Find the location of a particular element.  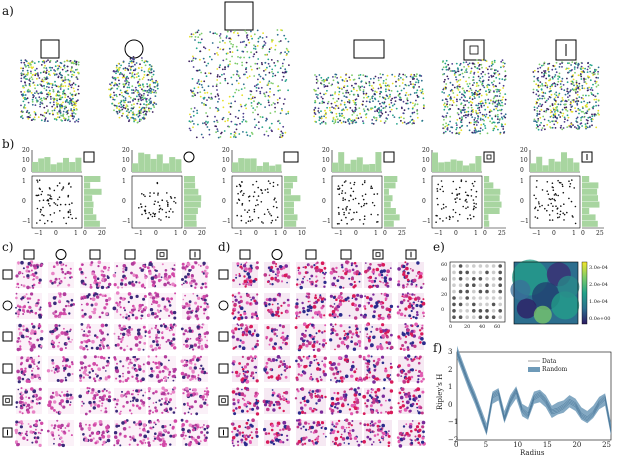

b-yscat-tick-0-1: 0 is located at coordinates (24, 201).